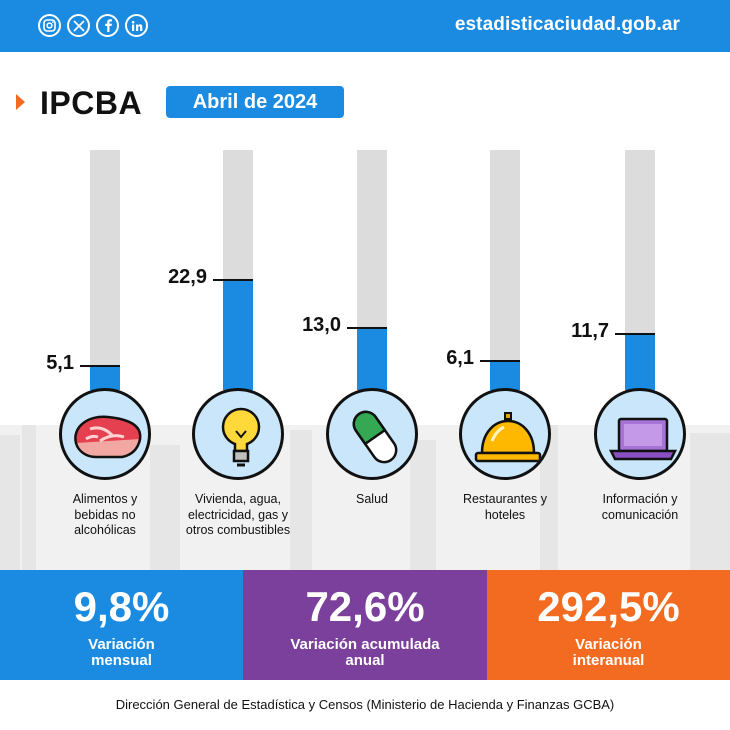 Image resolution: width=730 pixels, height=730 pixels. I want to click on pill-capsule-icon, so click(372, 434).